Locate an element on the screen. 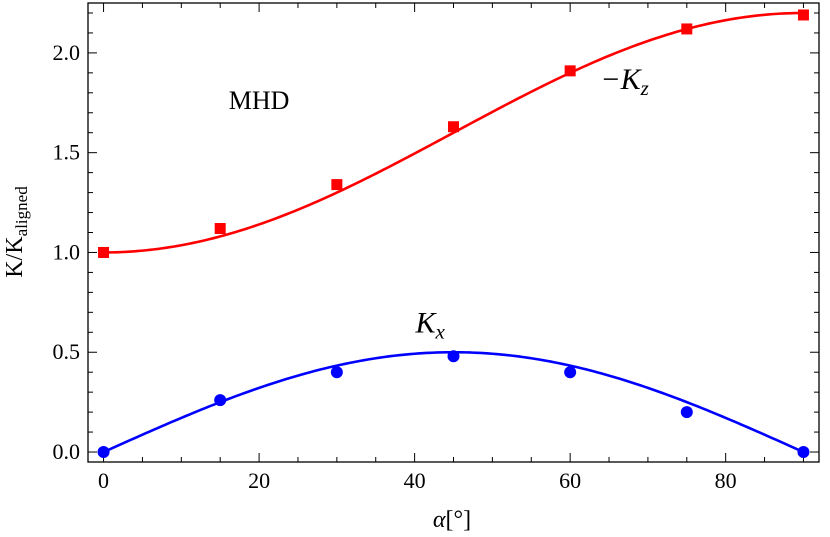  annotation-kx-sub: x is located at coordinates (440, 331).